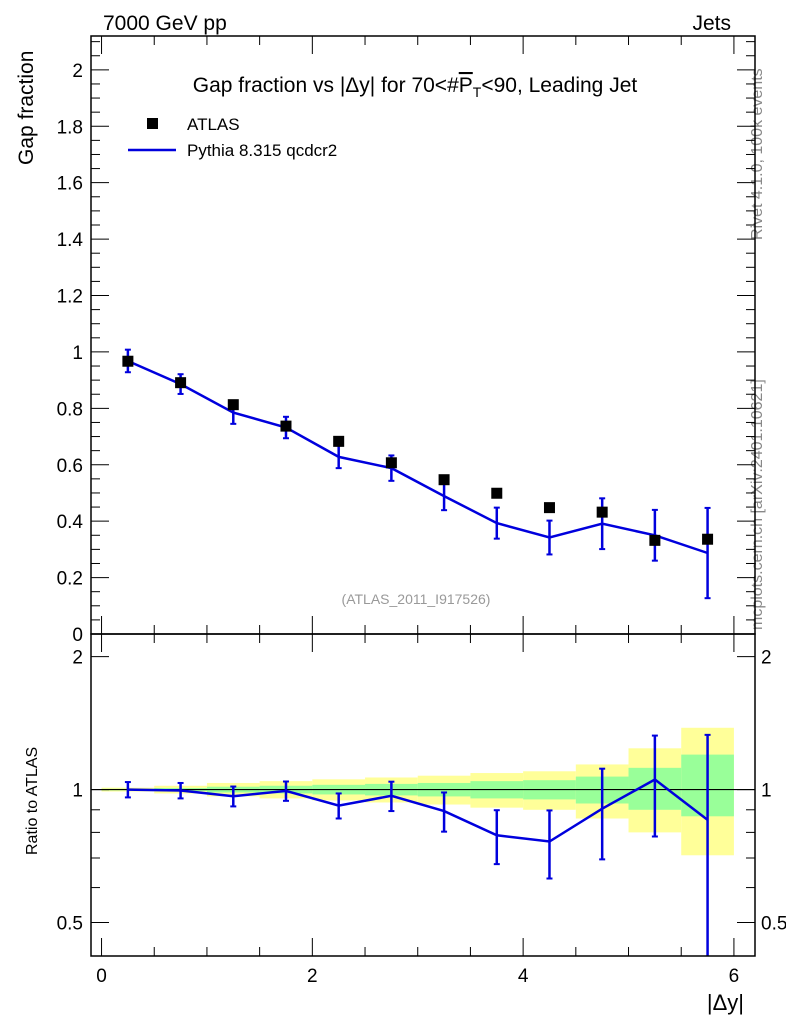 Image resolution: width=786 pixels, height=1024 pixels. What do you see at coordinates (734, 976) in the screenshot?
I see `xtick-label: 6` at bounding box center [734, 976].